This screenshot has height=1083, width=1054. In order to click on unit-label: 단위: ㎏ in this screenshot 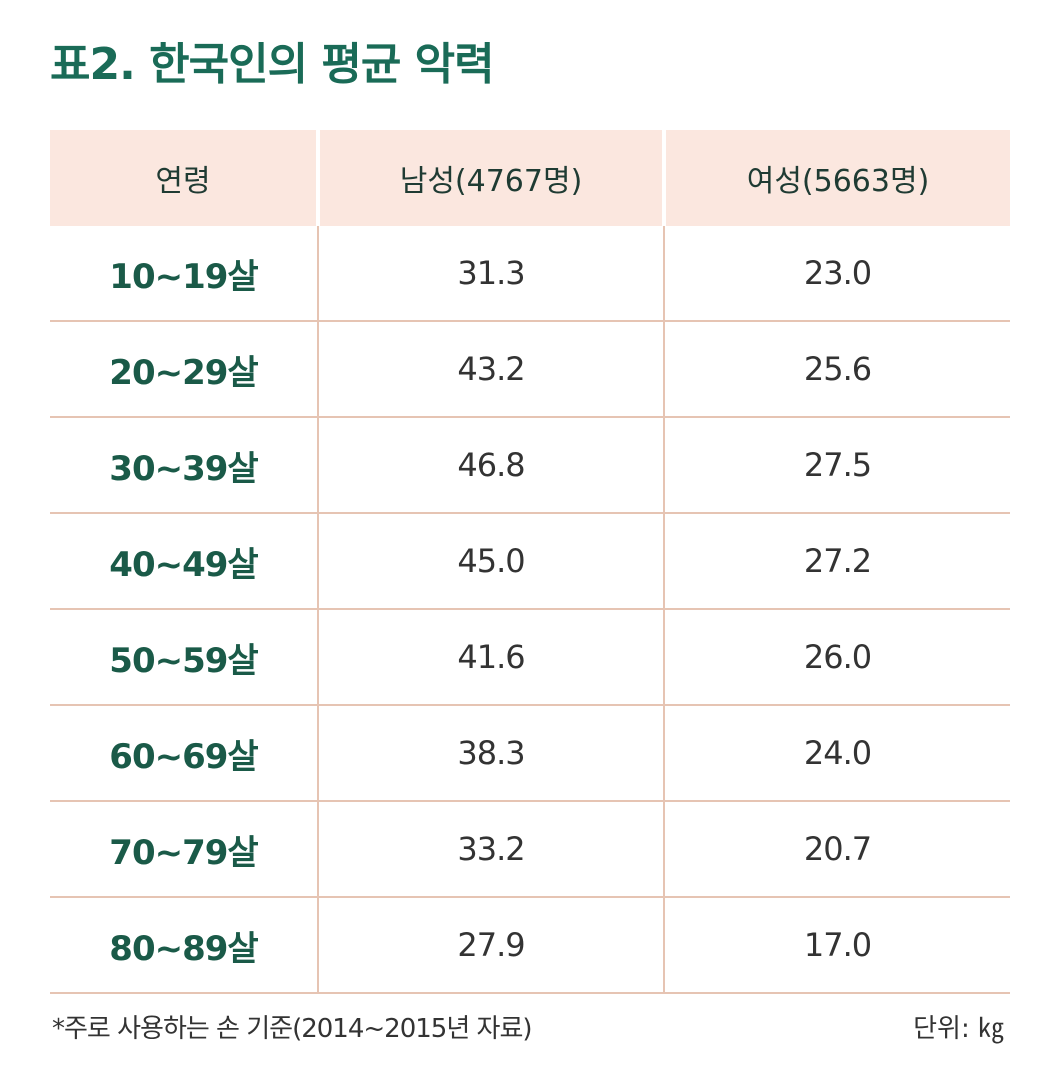, I will do `click(958, 1029)`.